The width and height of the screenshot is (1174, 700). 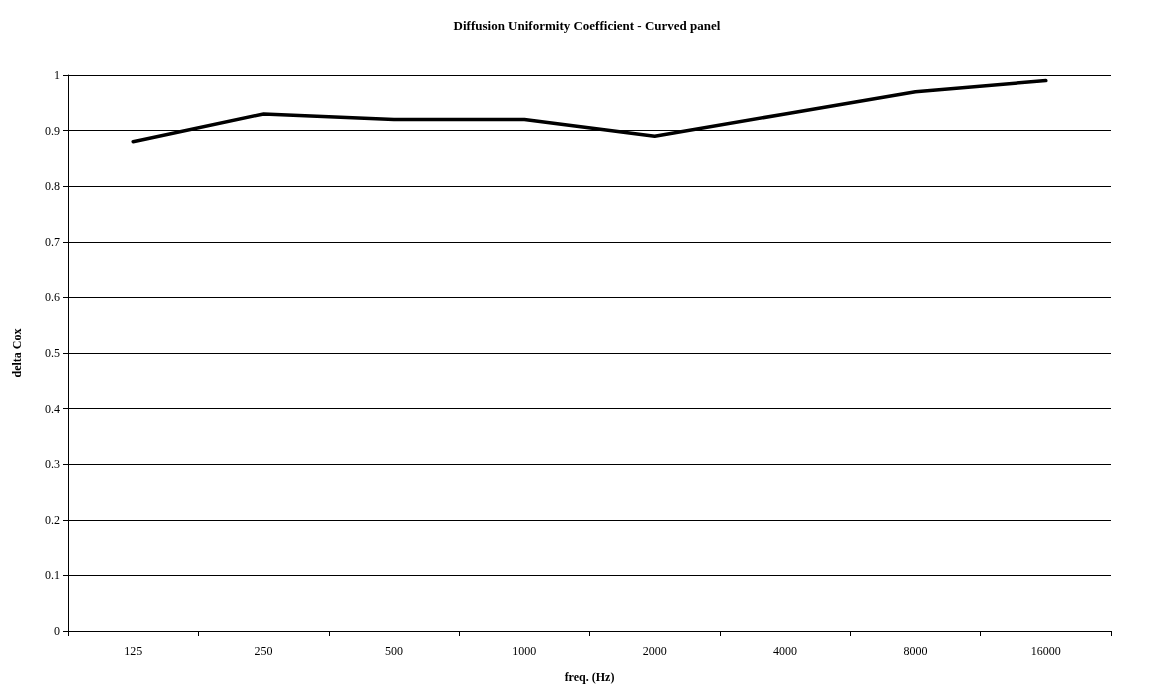 What do you see at coordinates (52, 408) in the screenshot?
I see `y-tick-label: 0.4` at bounding box center [52, 408].